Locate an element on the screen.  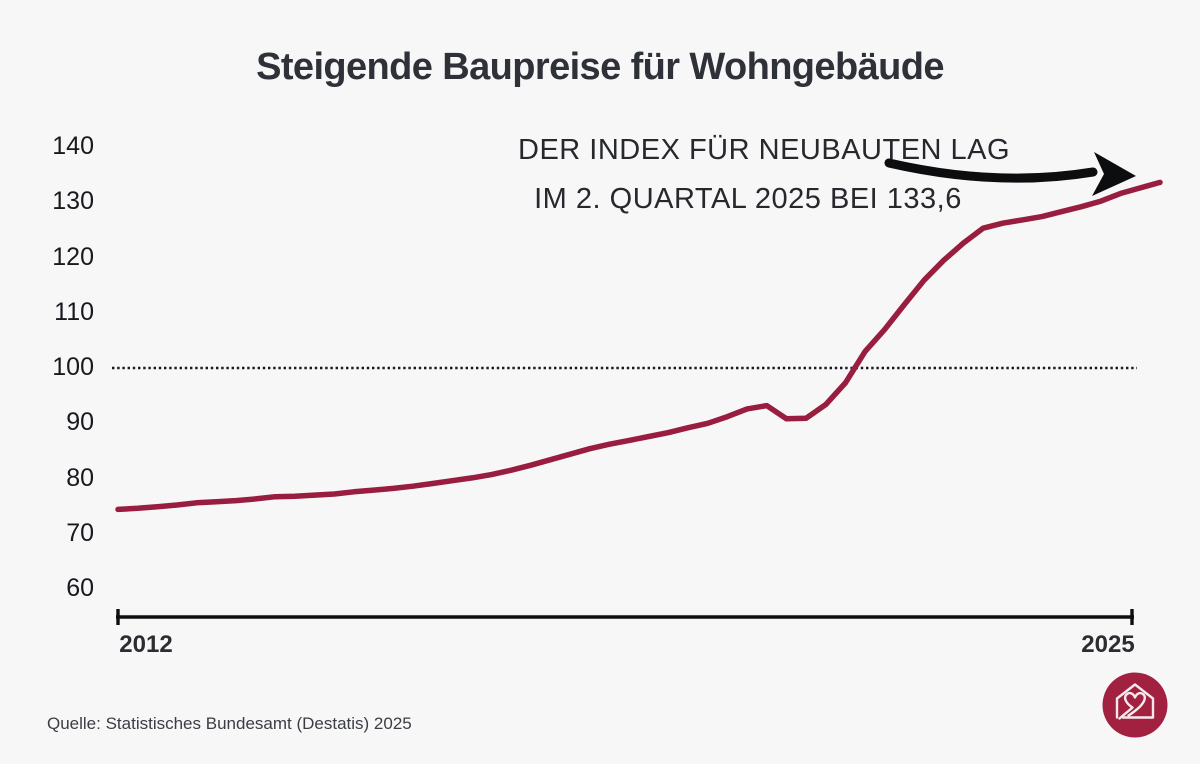
y-tick-label: 70 is located at coordinates (80, 532).